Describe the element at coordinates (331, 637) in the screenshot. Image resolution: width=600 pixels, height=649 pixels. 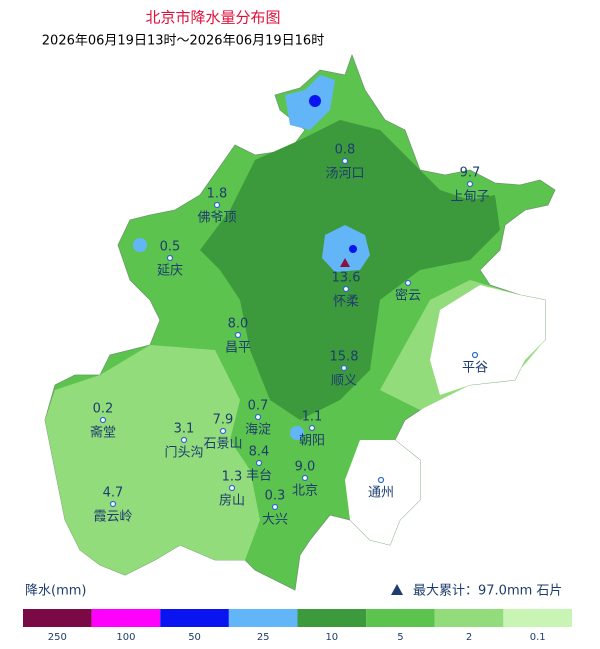
I see `legend-label: 10` at that location.